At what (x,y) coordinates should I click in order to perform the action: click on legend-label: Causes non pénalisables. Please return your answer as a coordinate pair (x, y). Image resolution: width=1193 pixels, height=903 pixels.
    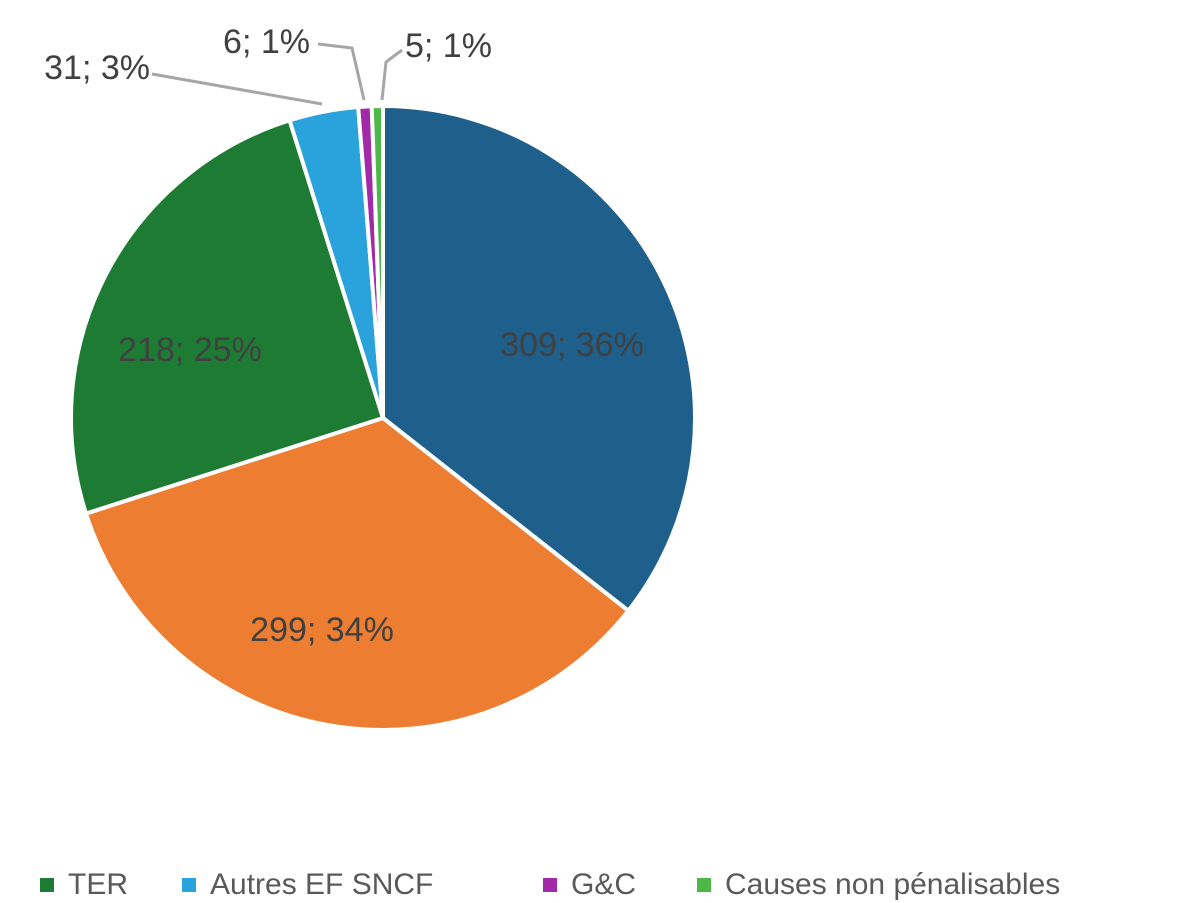
    Looking at the image, I should click on (892, 884).